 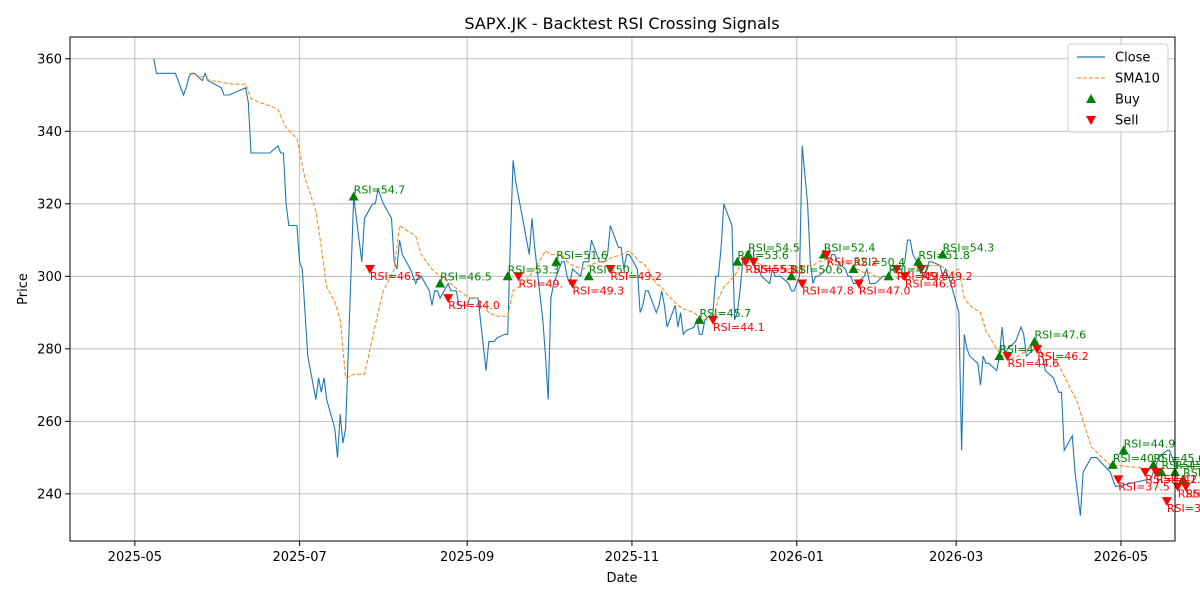 What do you see at coordinates (534, 269) in the screenshot?
I see `buy-rsi-label: RSI=53.3` at bounding box center [534, 269].